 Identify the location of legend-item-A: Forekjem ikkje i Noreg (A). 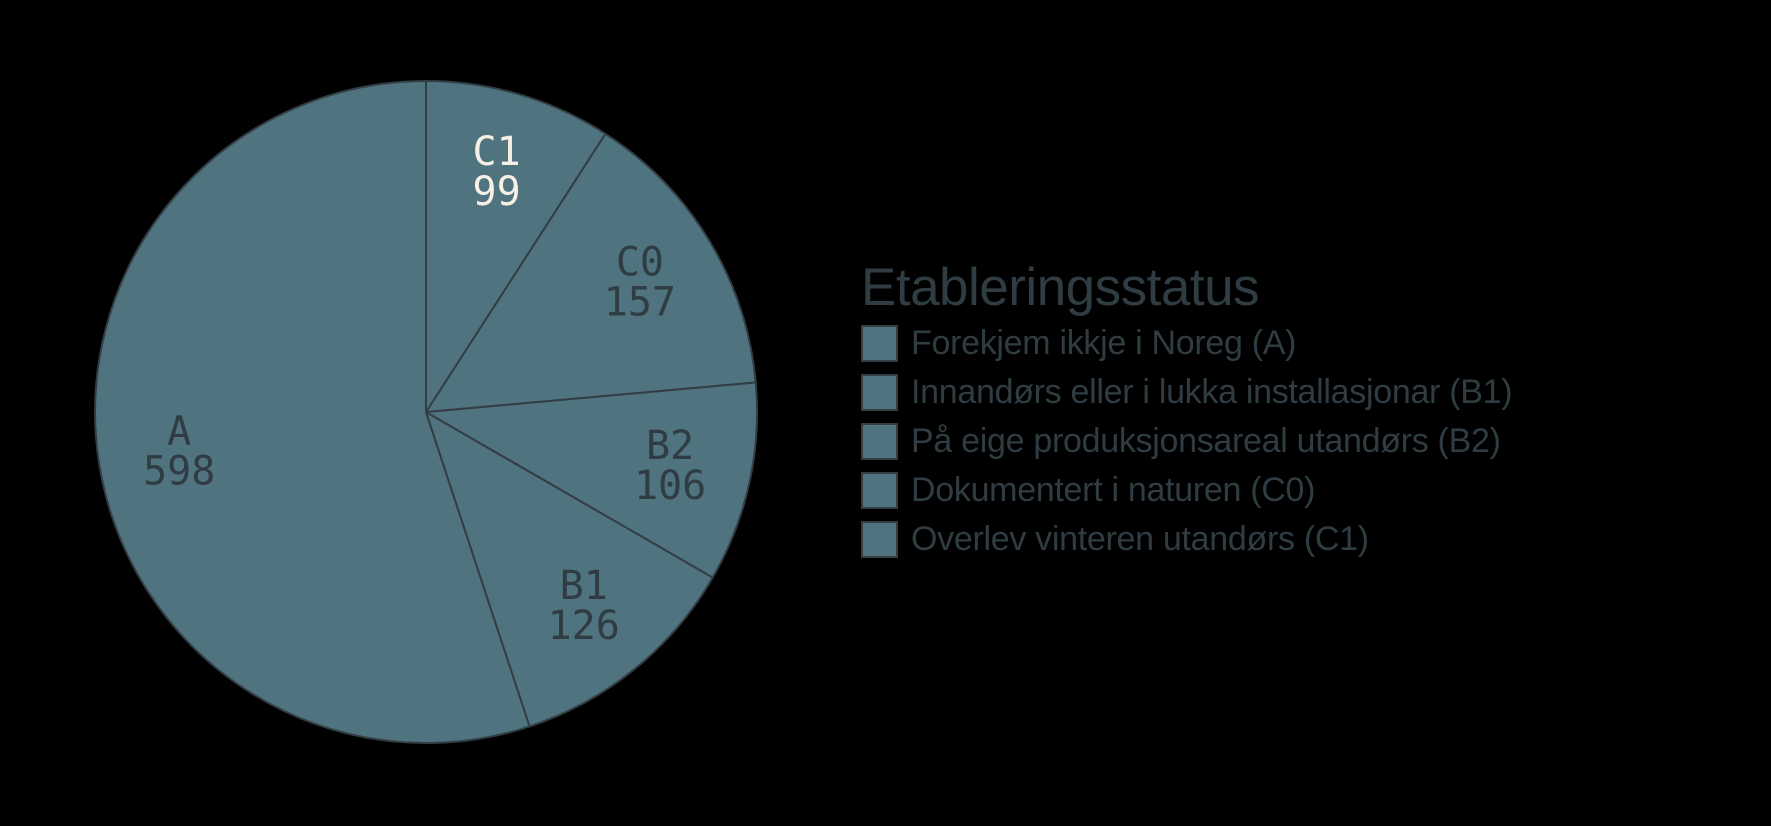
(1186, 343).